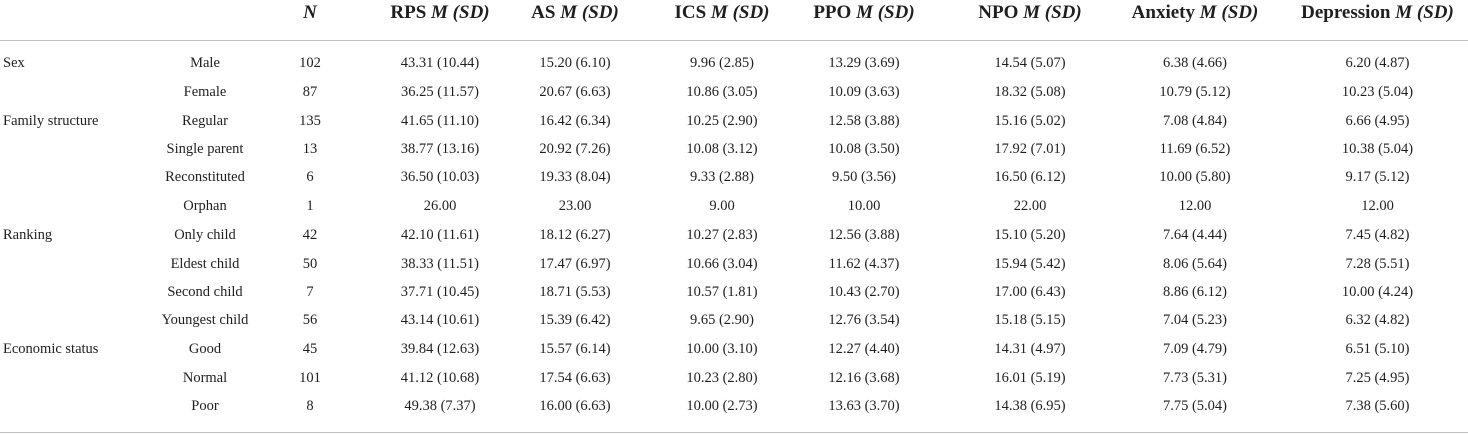  I want to click on ppo-cell: 13.63 (3.70), so click(864, 406).